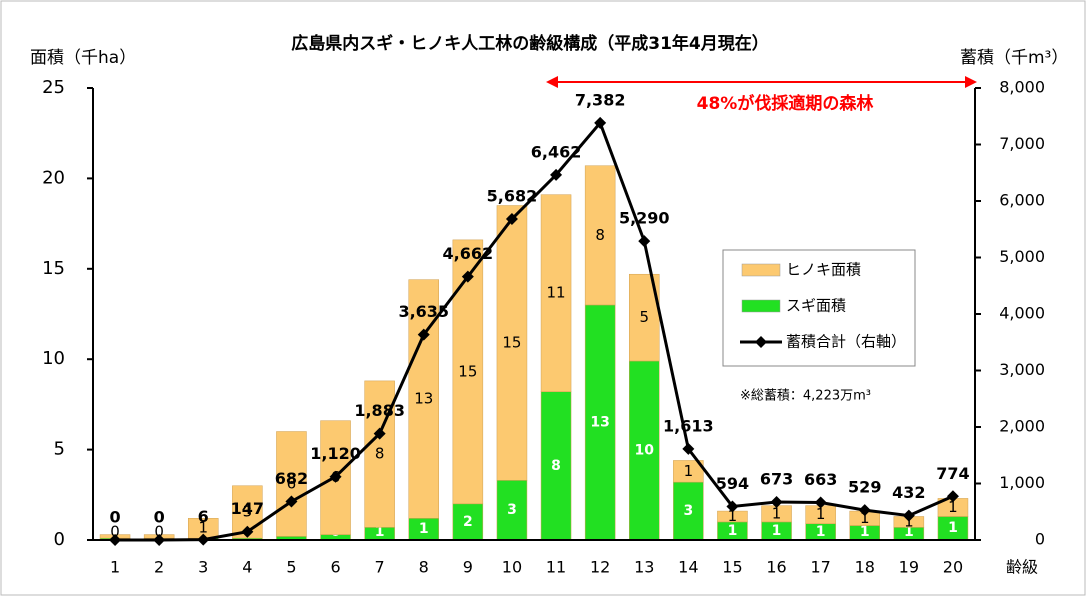 The height and width of the screenshot is (596, 1086). What do you see at coordinates (644, 218) in the screenshot?
I see `line-value-label: 5,290` at bounding box center [644, 218].